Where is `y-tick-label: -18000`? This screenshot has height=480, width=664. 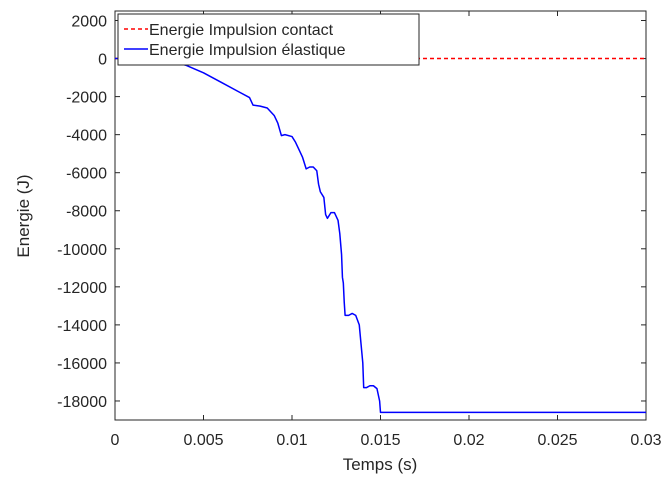 y-tick-label: -18000 is located at coordinates (82, 402).